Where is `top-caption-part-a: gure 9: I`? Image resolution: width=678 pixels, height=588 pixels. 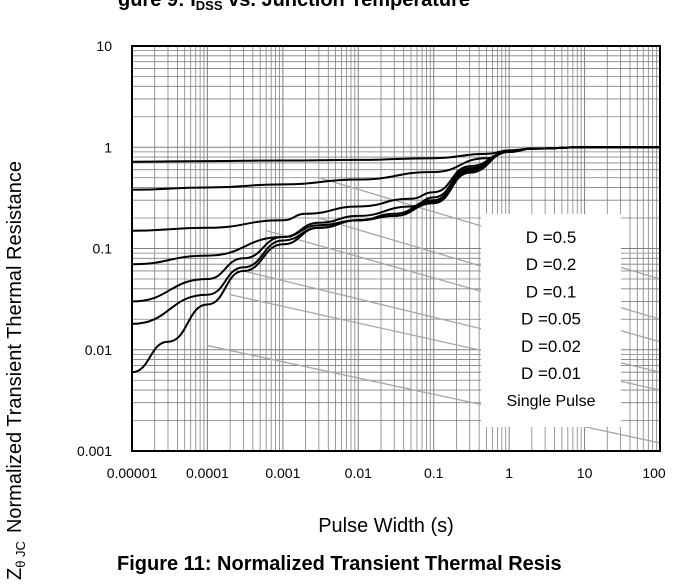 top-caption-part-a: gure 9: I is located at coordinates (157, 5).